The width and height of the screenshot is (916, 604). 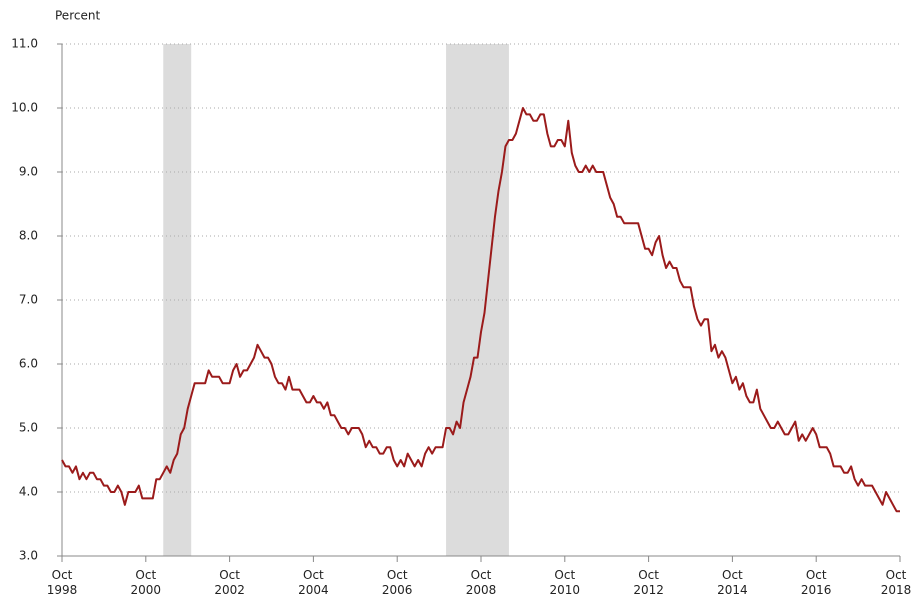 I want to click on x-tick-label: Oct 2016, so click(x=816, y=582).